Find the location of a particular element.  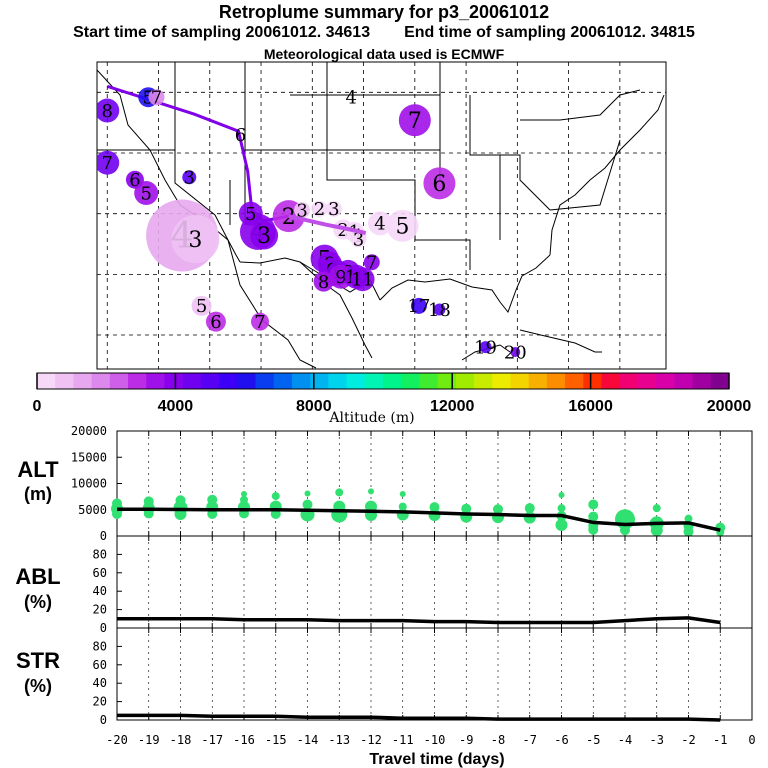

x-tick-label: -1 is located at coordinates (720, 740).